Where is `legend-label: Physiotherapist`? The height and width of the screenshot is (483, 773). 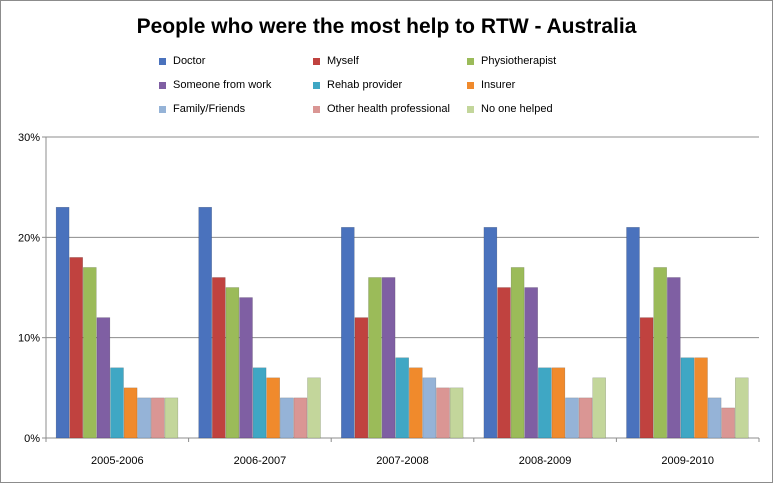
legend-label: Physiotherapist is located at coordinates (519, 61).